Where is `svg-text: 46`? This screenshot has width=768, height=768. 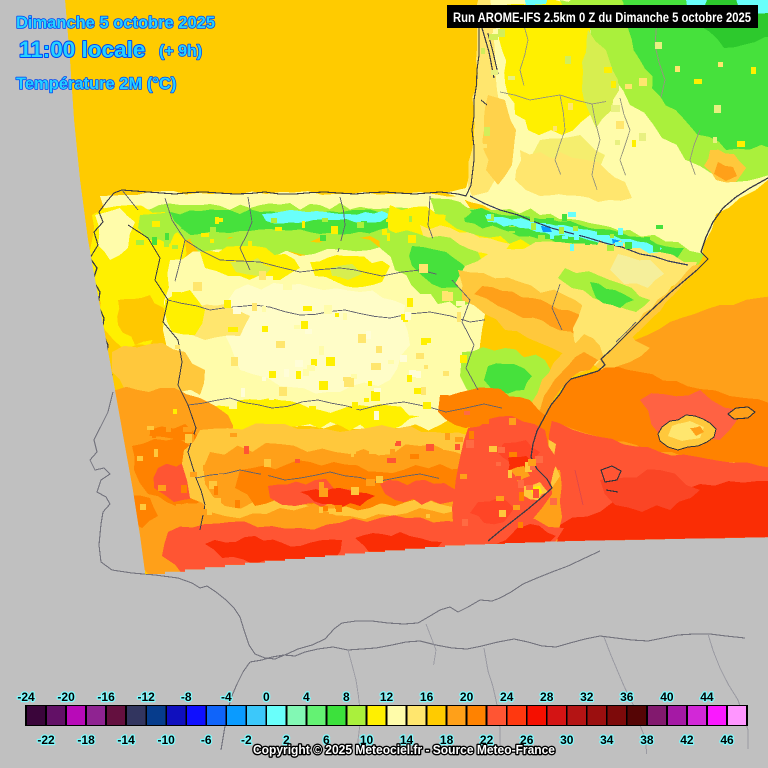
svg-text: 46 is located at coordinates (727, 740).